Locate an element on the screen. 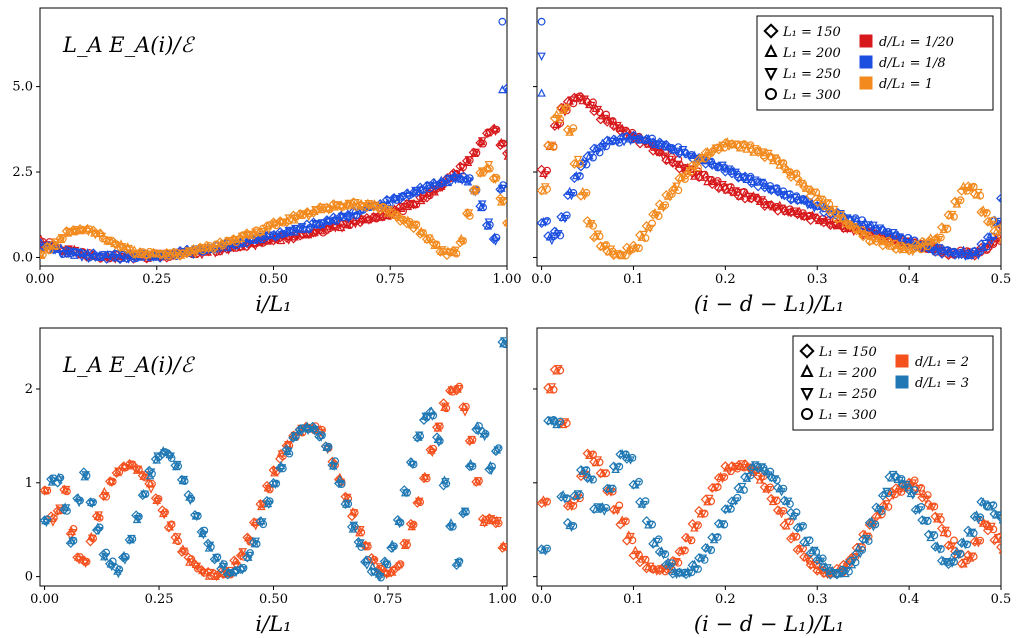 The height and width of the screenshot is (638, 1020). x-tick-label: 0.50 is located at coordinates (273, 599).